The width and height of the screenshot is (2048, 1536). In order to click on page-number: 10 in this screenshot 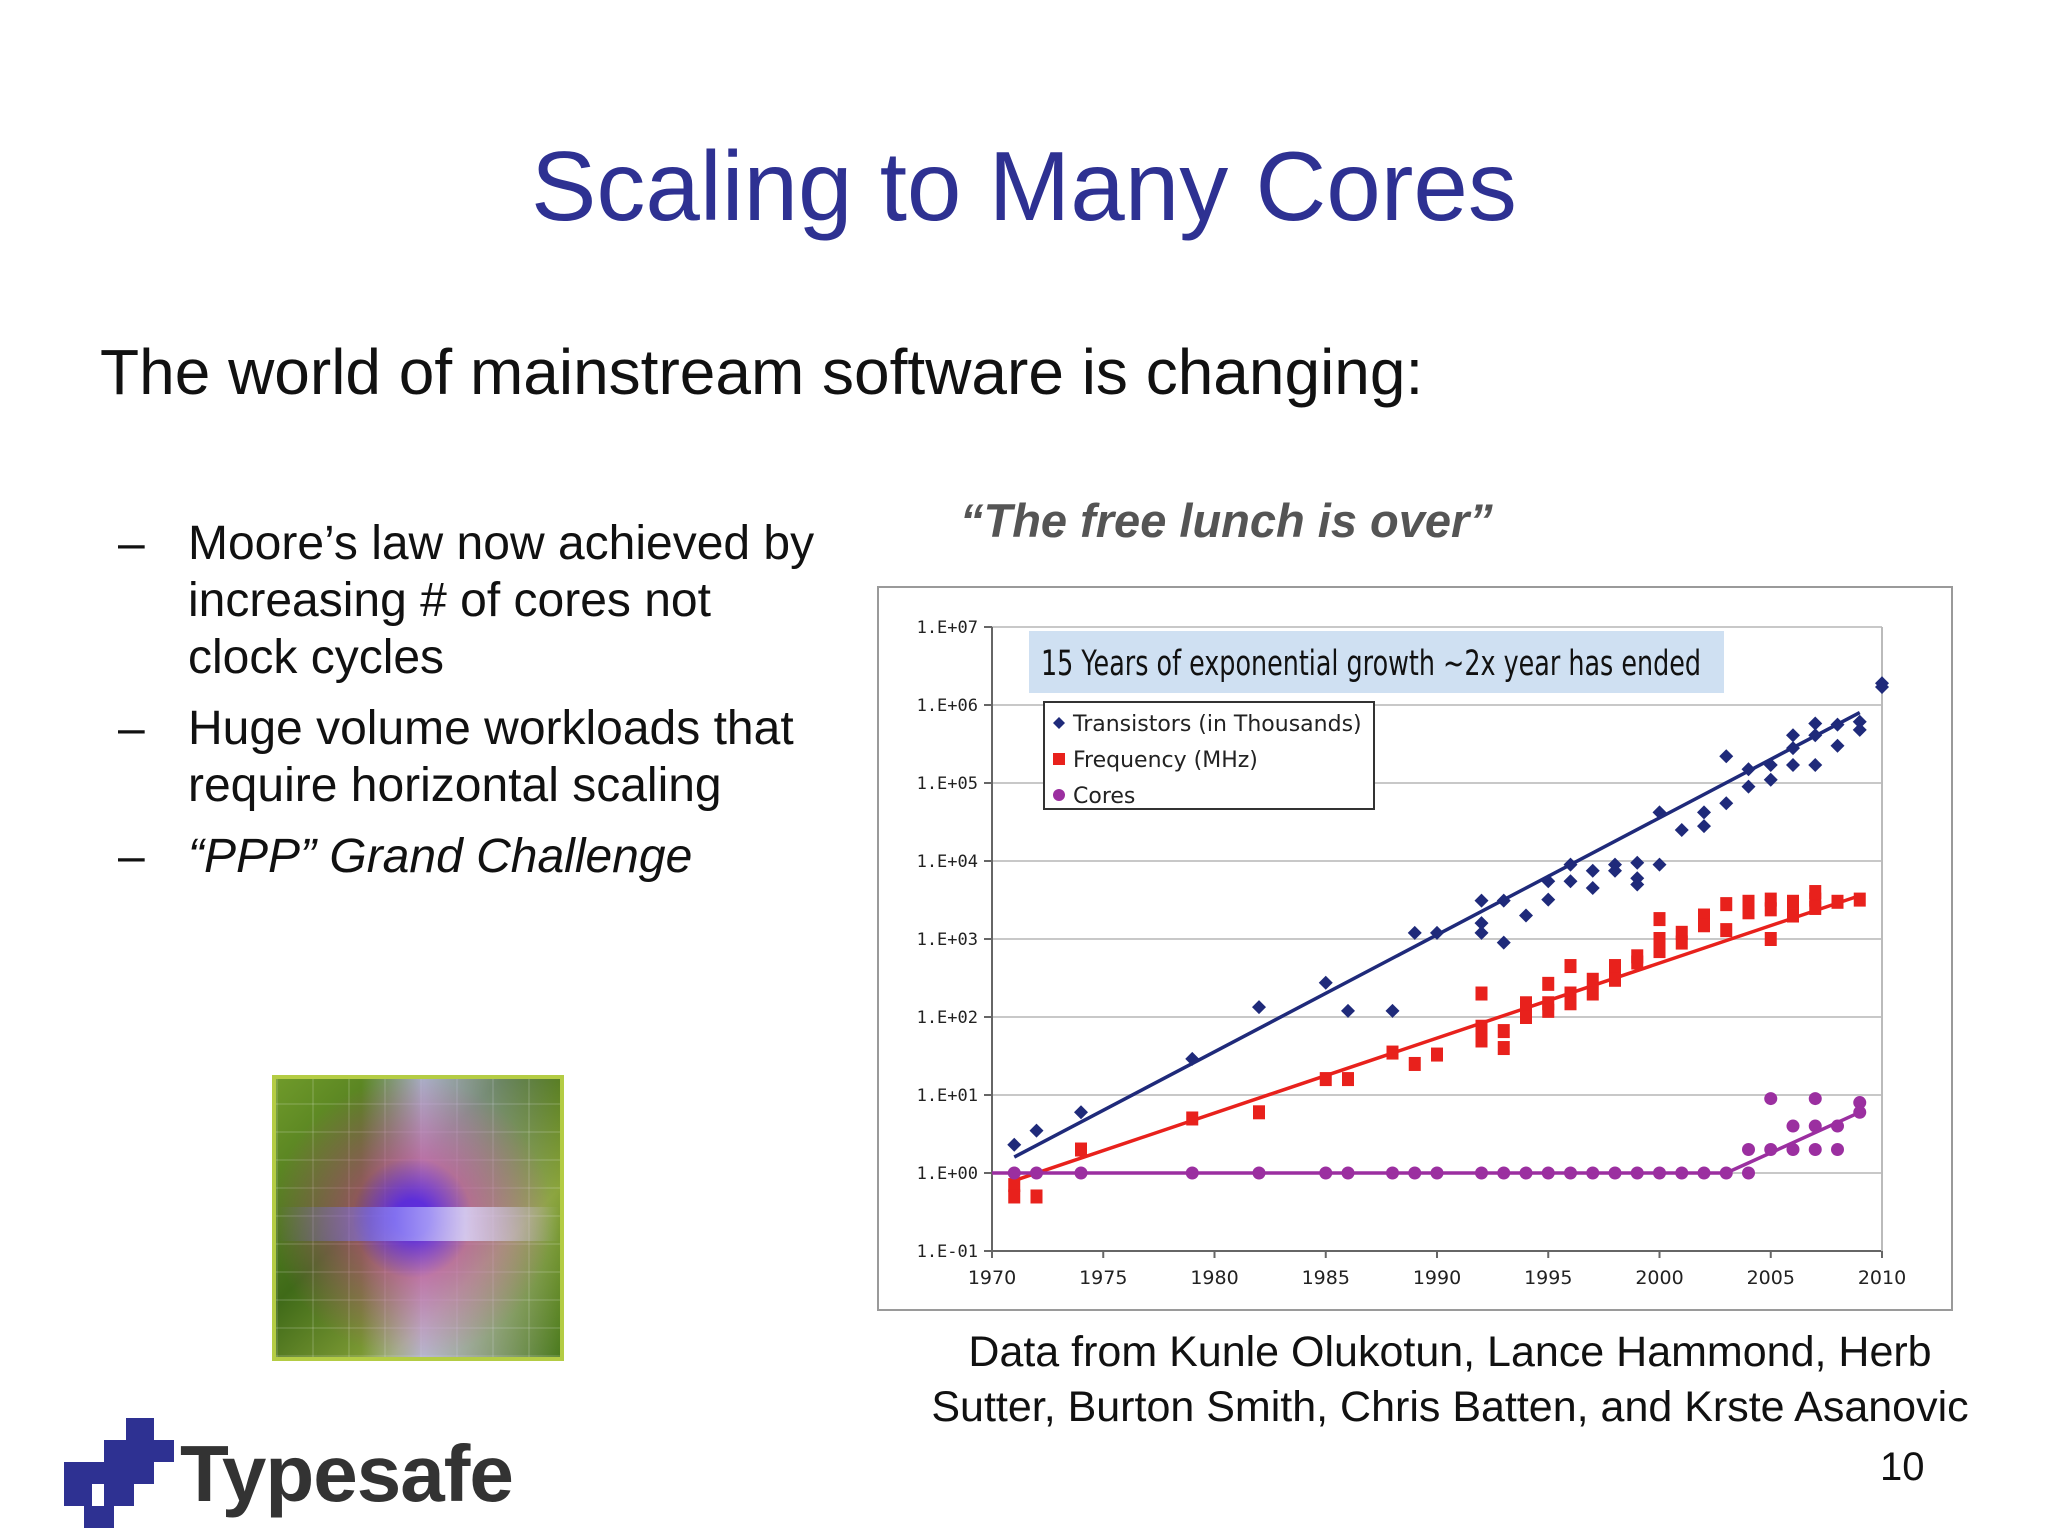, I will do `click(1902, 1467)`.